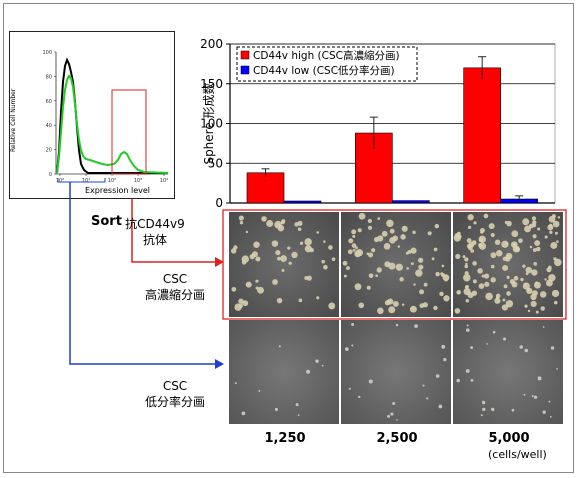 Image resolution: width=579 pixels, height=478 pixels. What do you see at coordinates (326, 55) in the screenshot?
I see `legend-label: CD44v high (CSC高濃縮分画)` at bounding box center [326, 55].